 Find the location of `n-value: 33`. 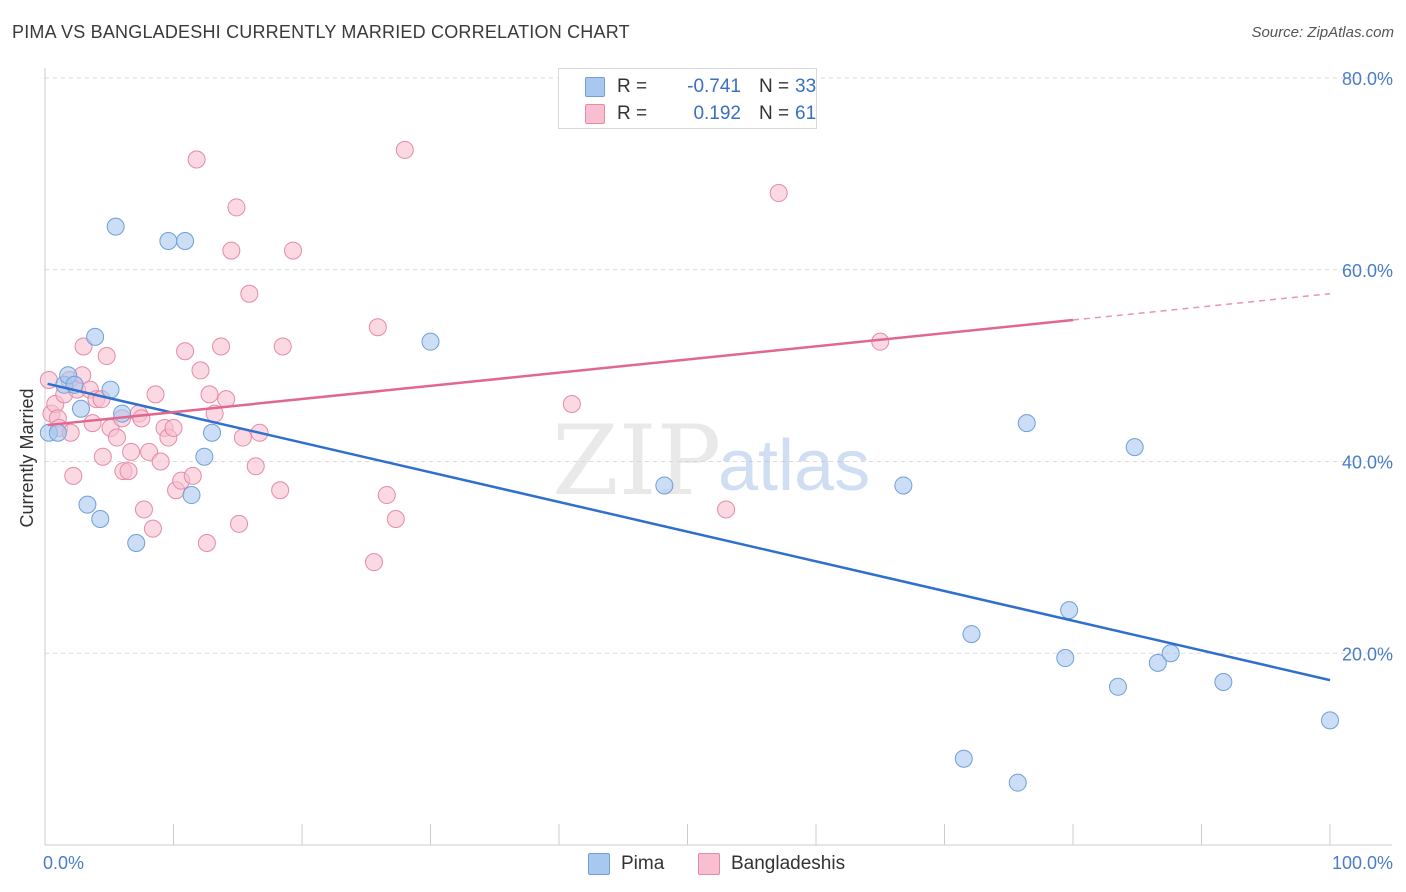

n-value: 33 is located at coordinates (806, 86).